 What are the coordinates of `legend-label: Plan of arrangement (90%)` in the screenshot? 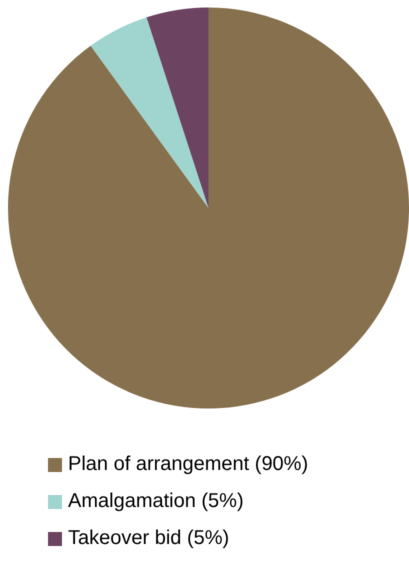 It's located at (188, 464).